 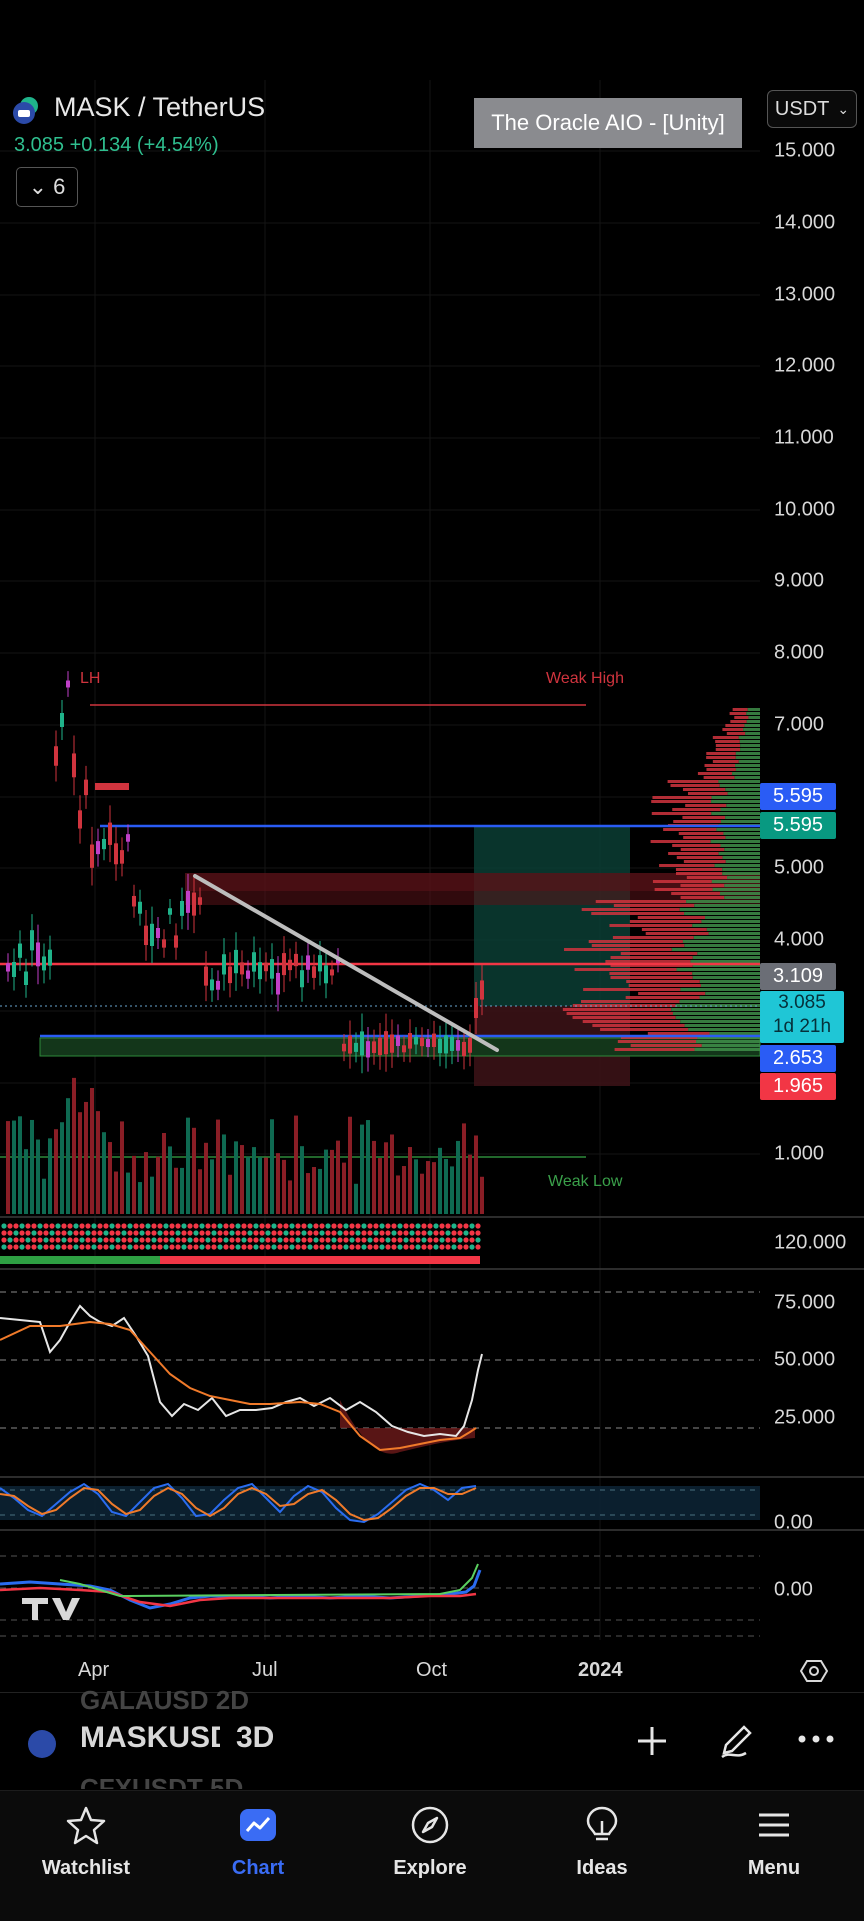 I want to click on nav-watchlist: Watchlist, so click(x=86, y=1856).